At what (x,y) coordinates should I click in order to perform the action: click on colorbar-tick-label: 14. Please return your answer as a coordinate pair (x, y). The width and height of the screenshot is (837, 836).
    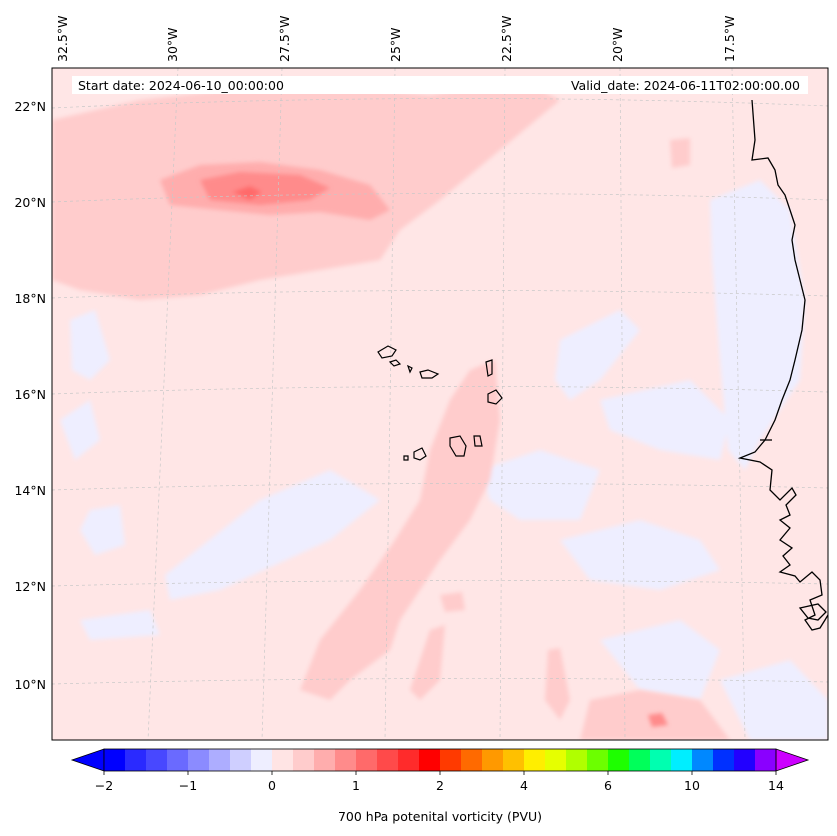
    Looking at the image, I should click on (776, 785).